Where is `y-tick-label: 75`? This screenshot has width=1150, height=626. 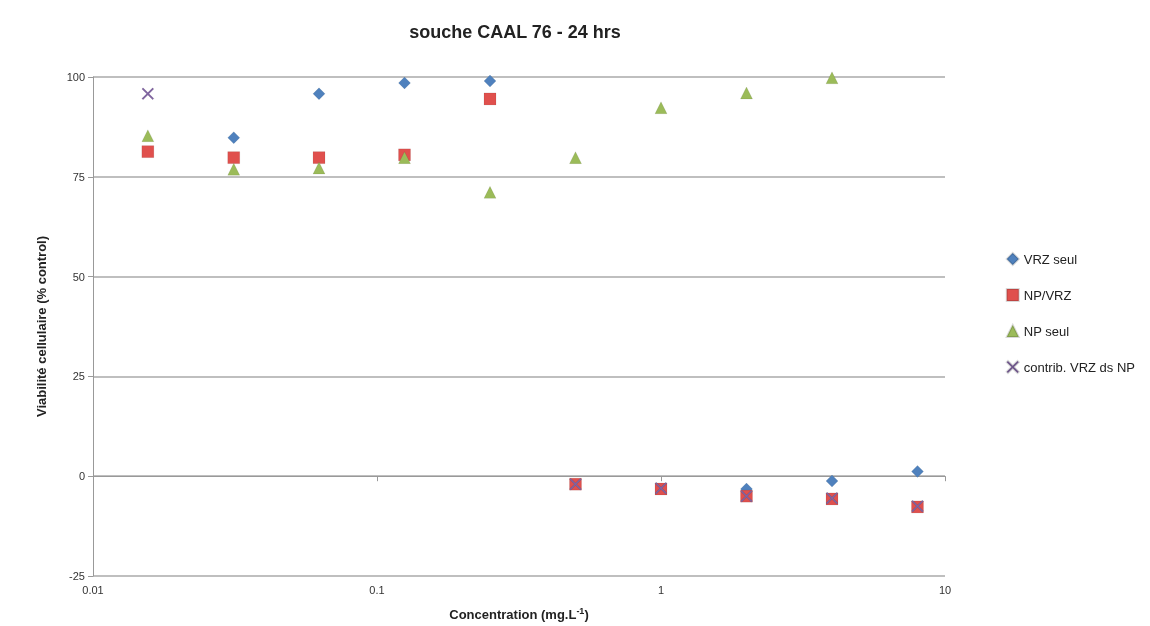
y-tick-label: 75 is located at coordinates (78, 176).